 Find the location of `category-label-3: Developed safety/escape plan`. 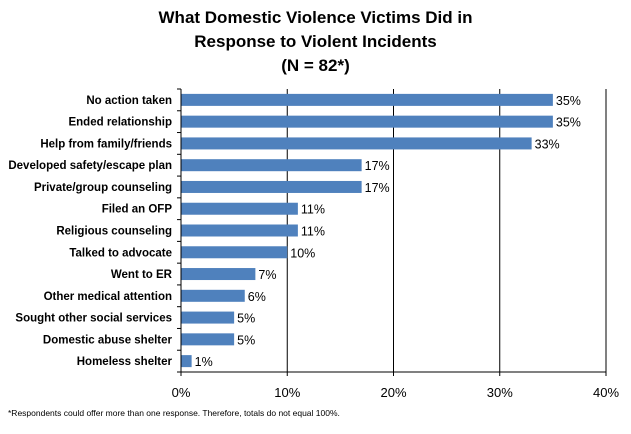

category-label-3: Developed safety/escape plan is located at coordinates (90, 166).